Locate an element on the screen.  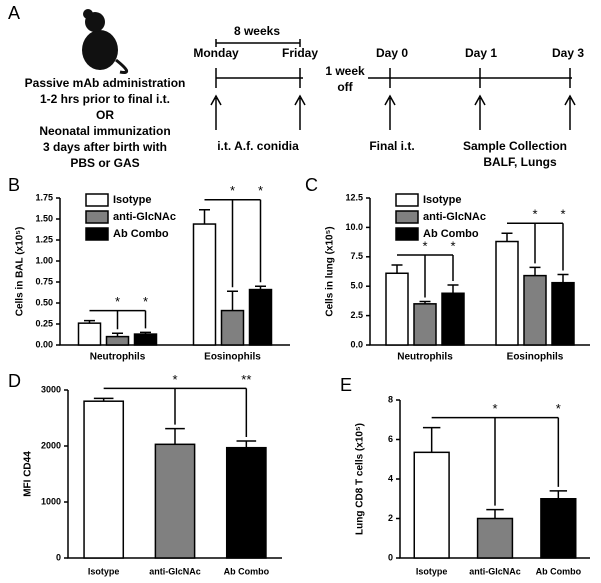
y-tick-label: 0.0 is located at coordinates (356, 344).